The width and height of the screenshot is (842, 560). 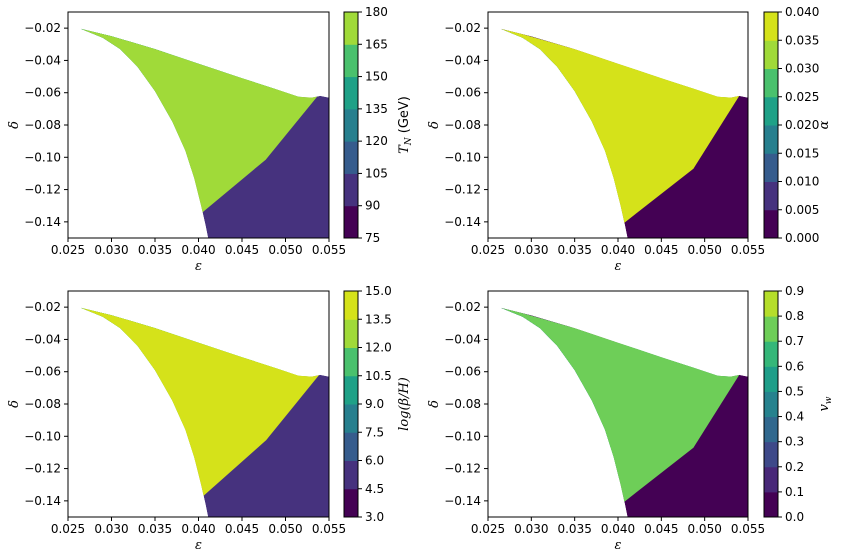 What do you see at coordinates (376, 44) in the screenshot?
I see `colorbar-tick-label: 165` at bounding box center [376, 44].